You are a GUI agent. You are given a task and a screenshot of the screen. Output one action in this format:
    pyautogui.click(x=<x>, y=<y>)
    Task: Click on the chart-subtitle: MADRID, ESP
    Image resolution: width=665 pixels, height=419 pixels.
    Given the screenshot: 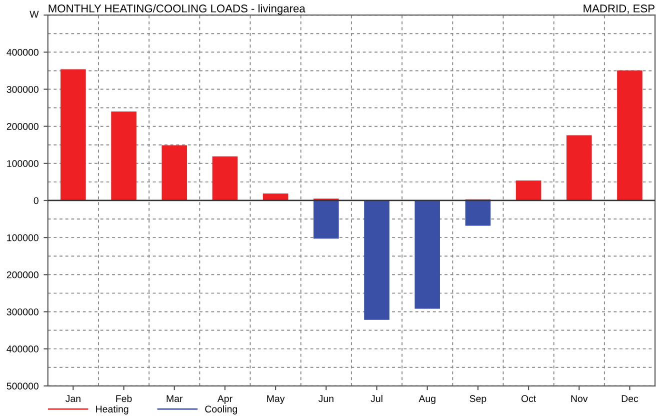 What is the action you would take?
    pyautogui.click(x=619, y=9)
    